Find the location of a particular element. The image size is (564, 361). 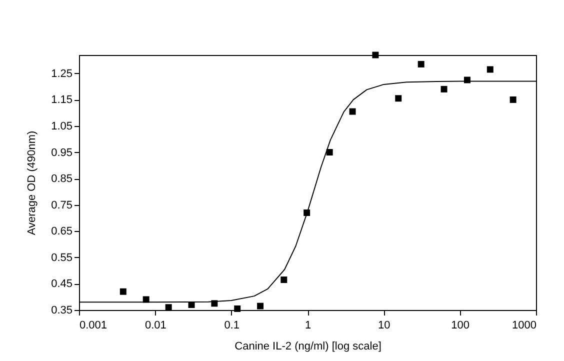

y-tick-label: 0.75 is located at coordinates (61, 205).